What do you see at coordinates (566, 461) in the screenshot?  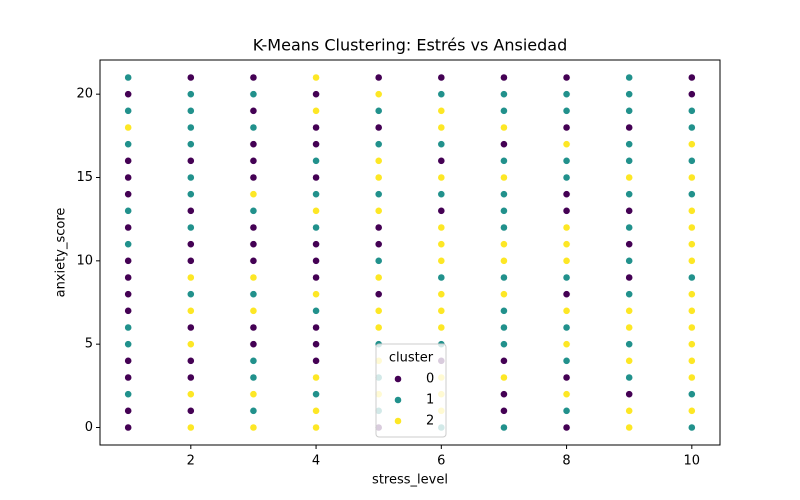 I see `x-tick-label: 8` at bounding box center [566, 461].